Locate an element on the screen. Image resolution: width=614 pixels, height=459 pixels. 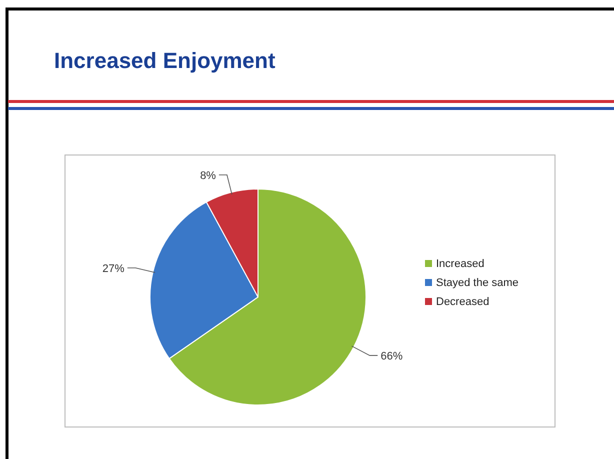
data-label: 27% is located at coordinates (113, 268).